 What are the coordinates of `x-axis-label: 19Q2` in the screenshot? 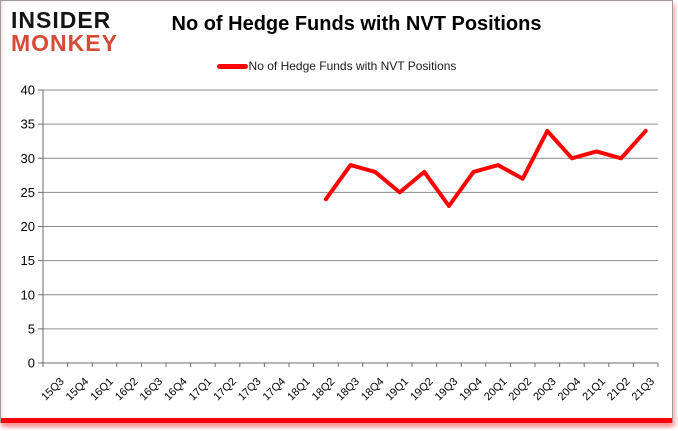 It's located at (422, 390).